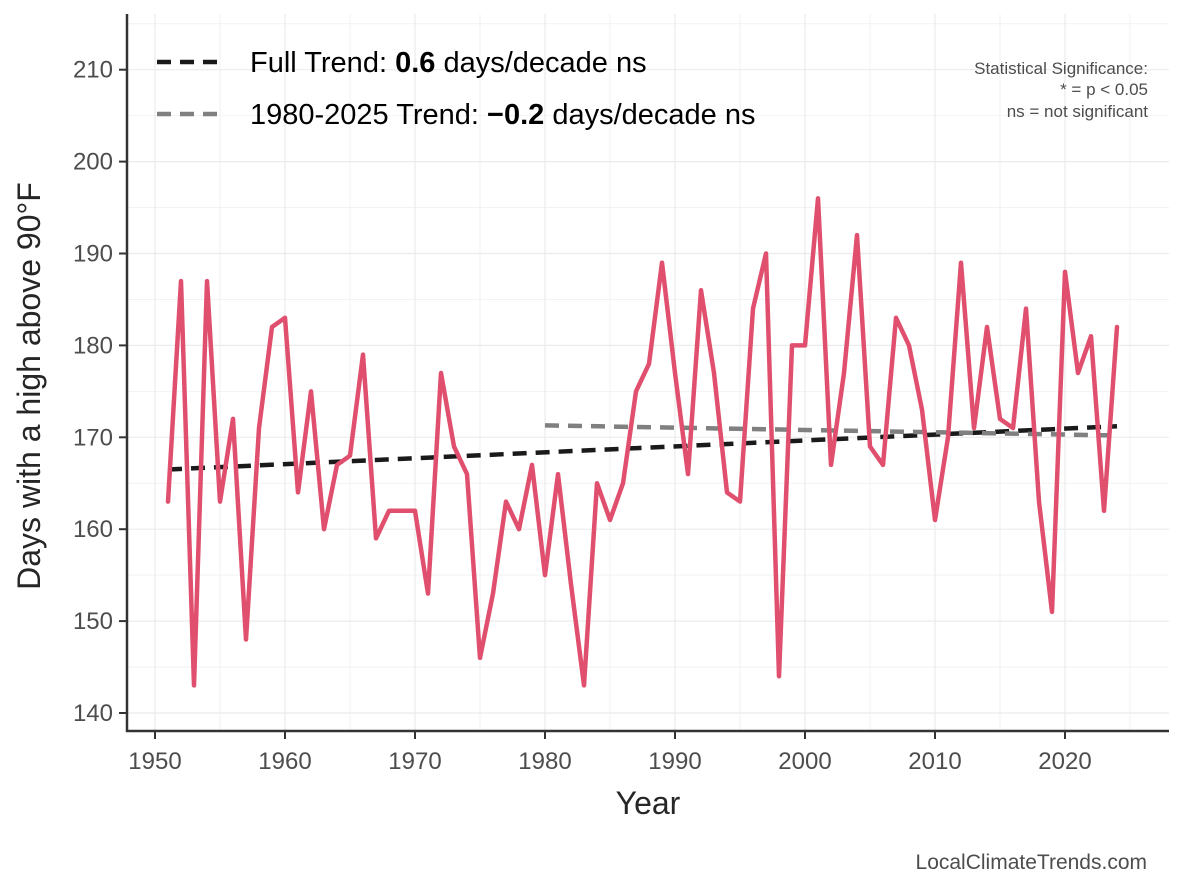 Image resolution: width=1184 pixels, height=889 pixels. Describe the element at coordinates (93, 713) in the screenshot. I see `y-tick-label: 140` at that location.